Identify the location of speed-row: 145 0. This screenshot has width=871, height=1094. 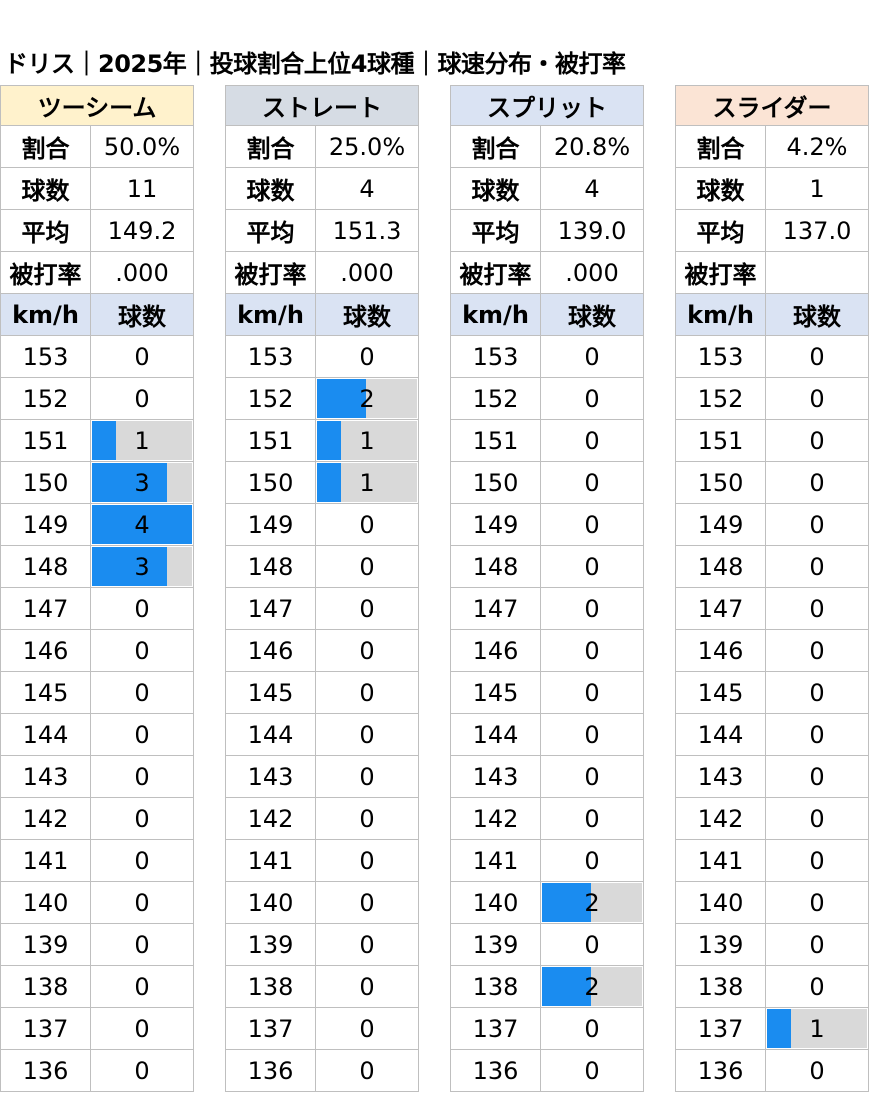
(322, 693).